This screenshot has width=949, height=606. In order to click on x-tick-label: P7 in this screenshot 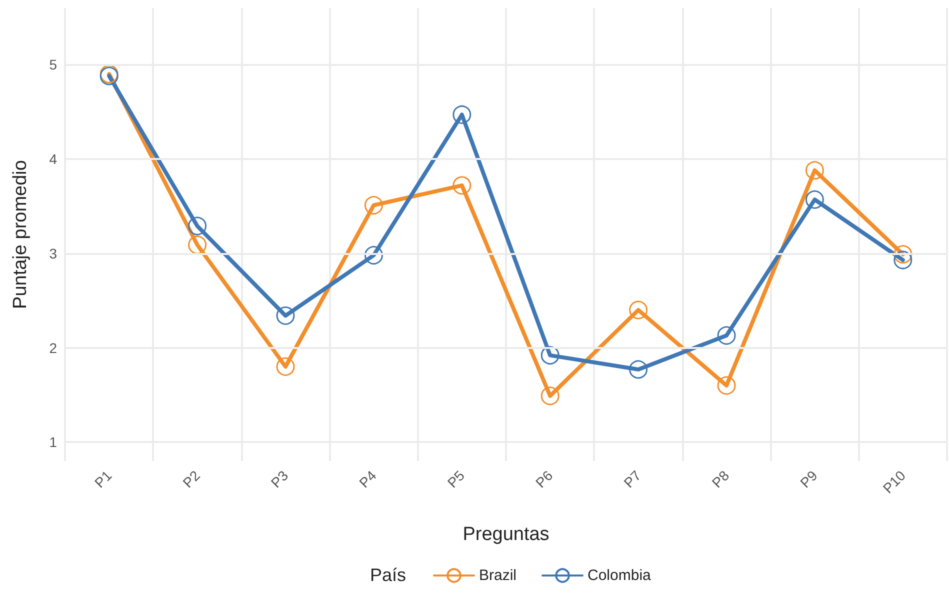, I will do `click(632, 479)`.